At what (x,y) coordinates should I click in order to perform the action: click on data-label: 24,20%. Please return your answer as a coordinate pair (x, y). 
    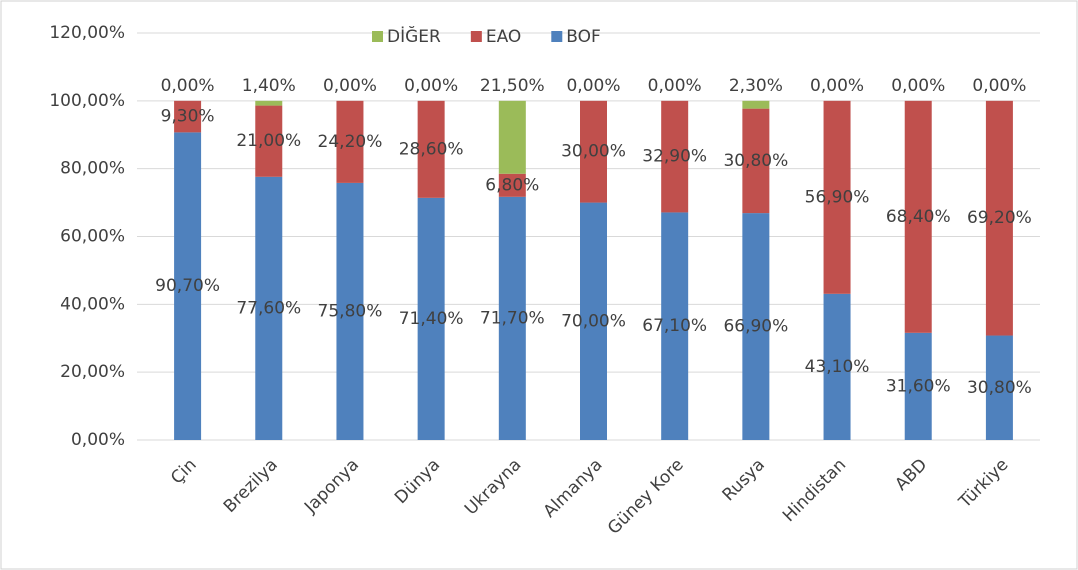
    Looking at the image, I should click on (350, 142).